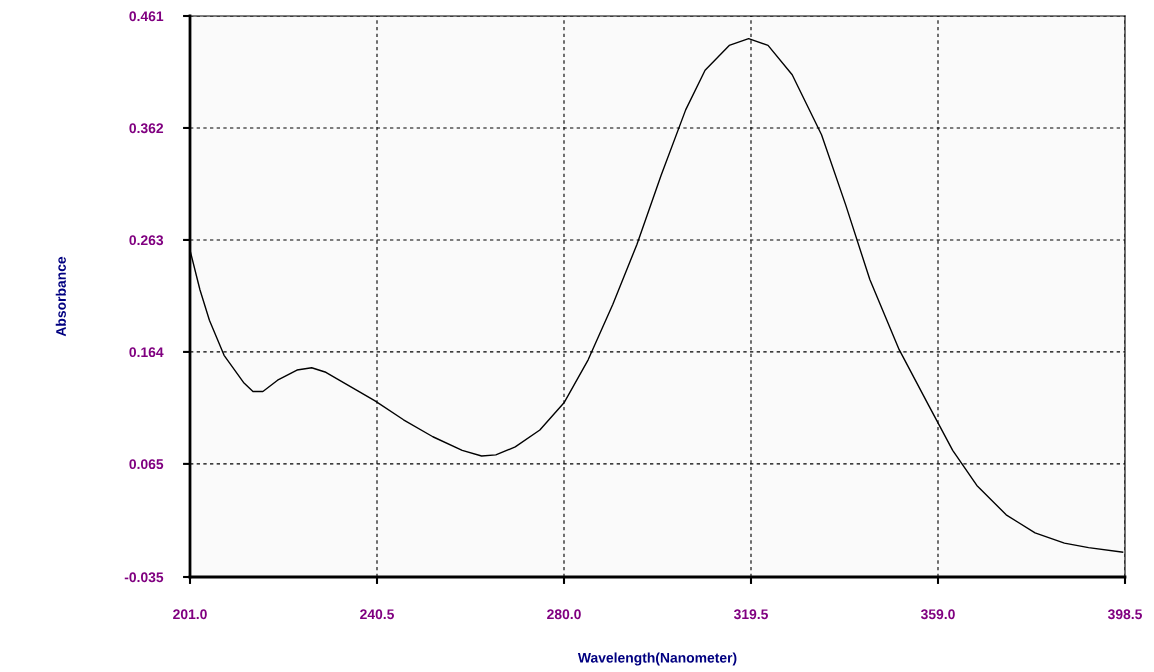 Image resolution: width=1154 pixels, height=672 pixels. Describe the element at coordinates (377, 614) in the screenshot. I see `x-tick-label: 240.5` at that location.